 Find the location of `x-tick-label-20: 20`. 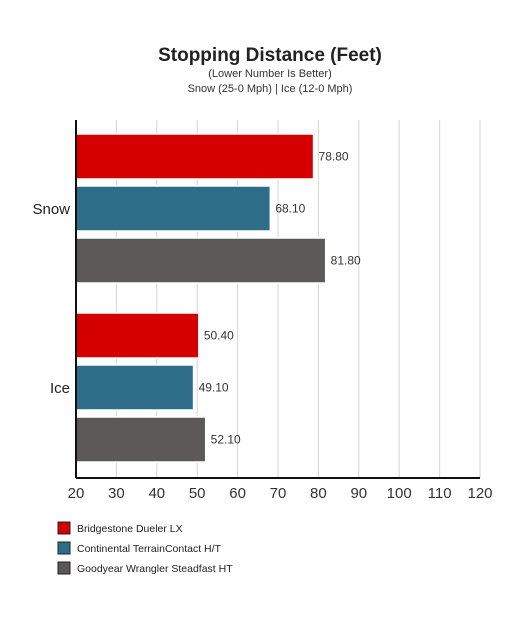

x-tick-label-20: 20 is located at coordinates (76, 493).